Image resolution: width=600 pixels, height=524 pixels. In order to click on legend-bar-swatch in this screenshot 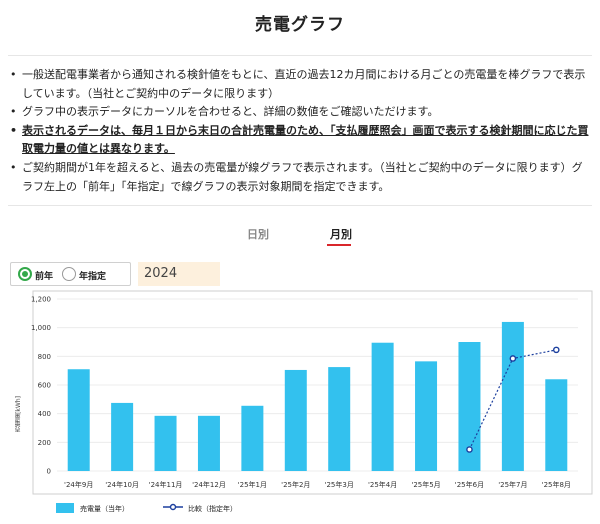, I will do `click(65, 508)`.